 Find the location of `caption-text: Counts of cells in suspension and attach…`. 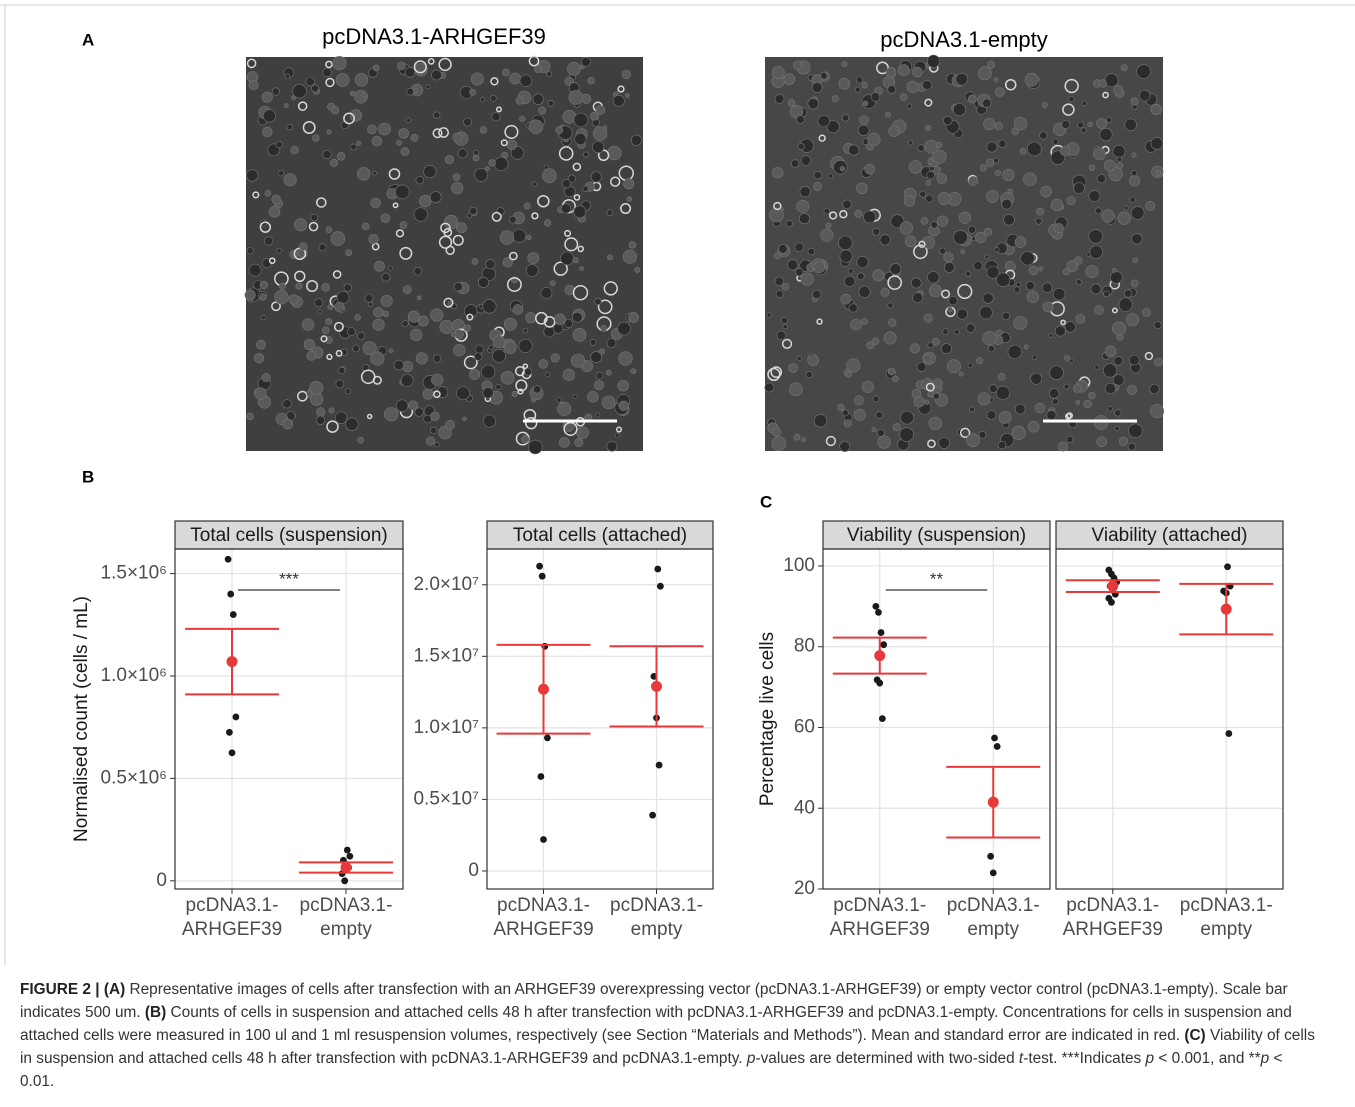

caption-text: Counts of cells in suspension and attach… is located at coordinates (656, 1024).